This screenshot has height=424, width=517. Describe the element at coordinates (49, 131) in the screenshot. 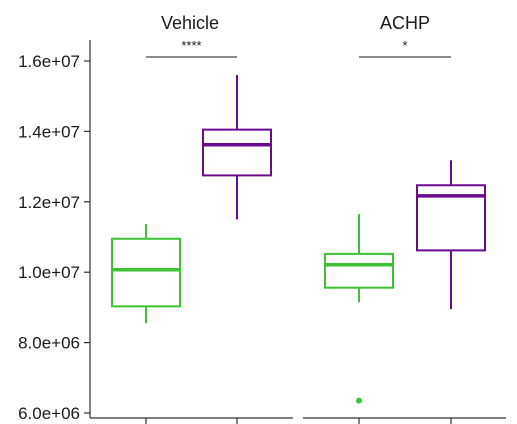

I see `y-tick-label: 1.4e+07` at that location.